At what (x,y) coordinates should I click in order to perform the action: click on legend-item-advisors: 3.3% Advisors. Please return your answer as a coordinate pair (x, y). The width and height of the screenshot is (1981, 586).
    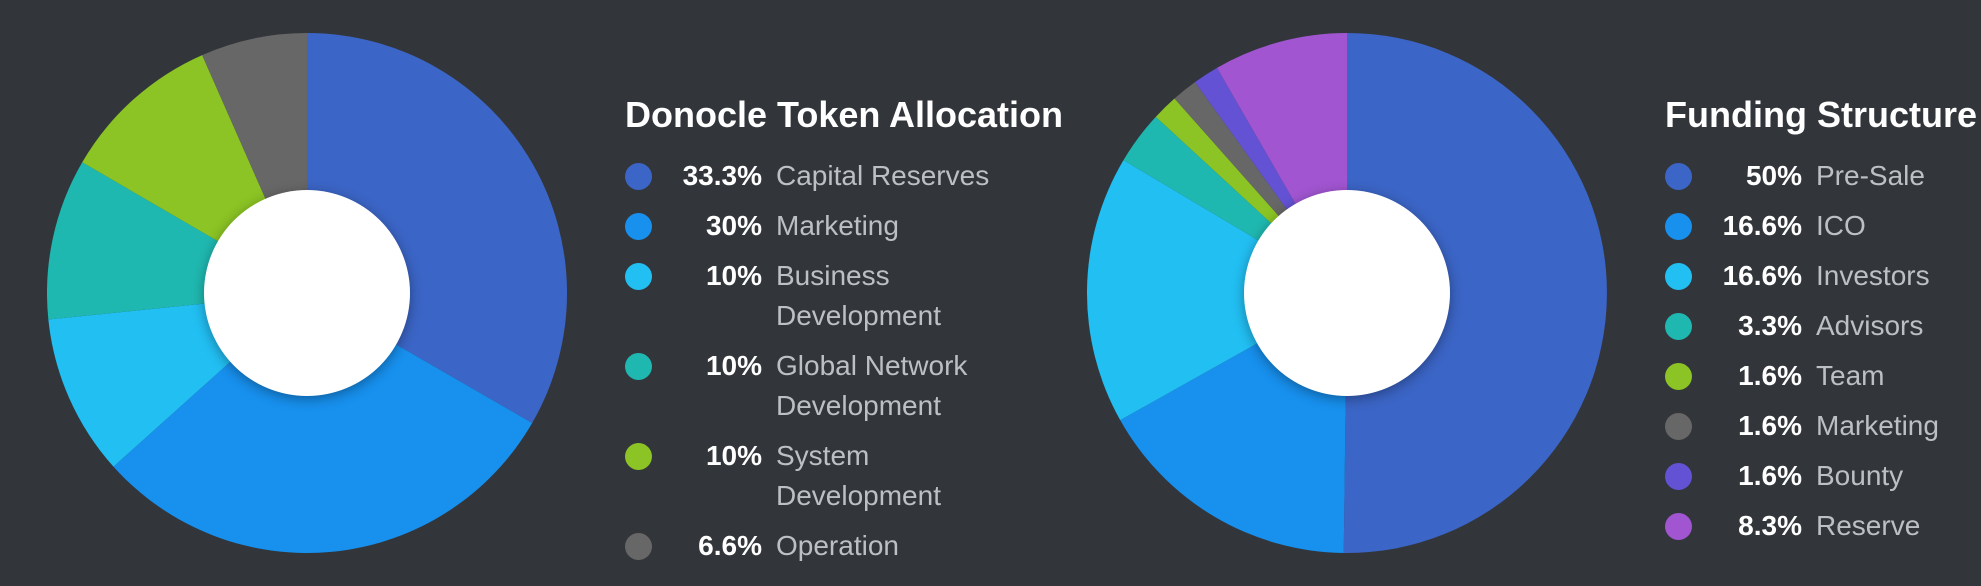
    Looking at the image, I should click on (1823, 326).